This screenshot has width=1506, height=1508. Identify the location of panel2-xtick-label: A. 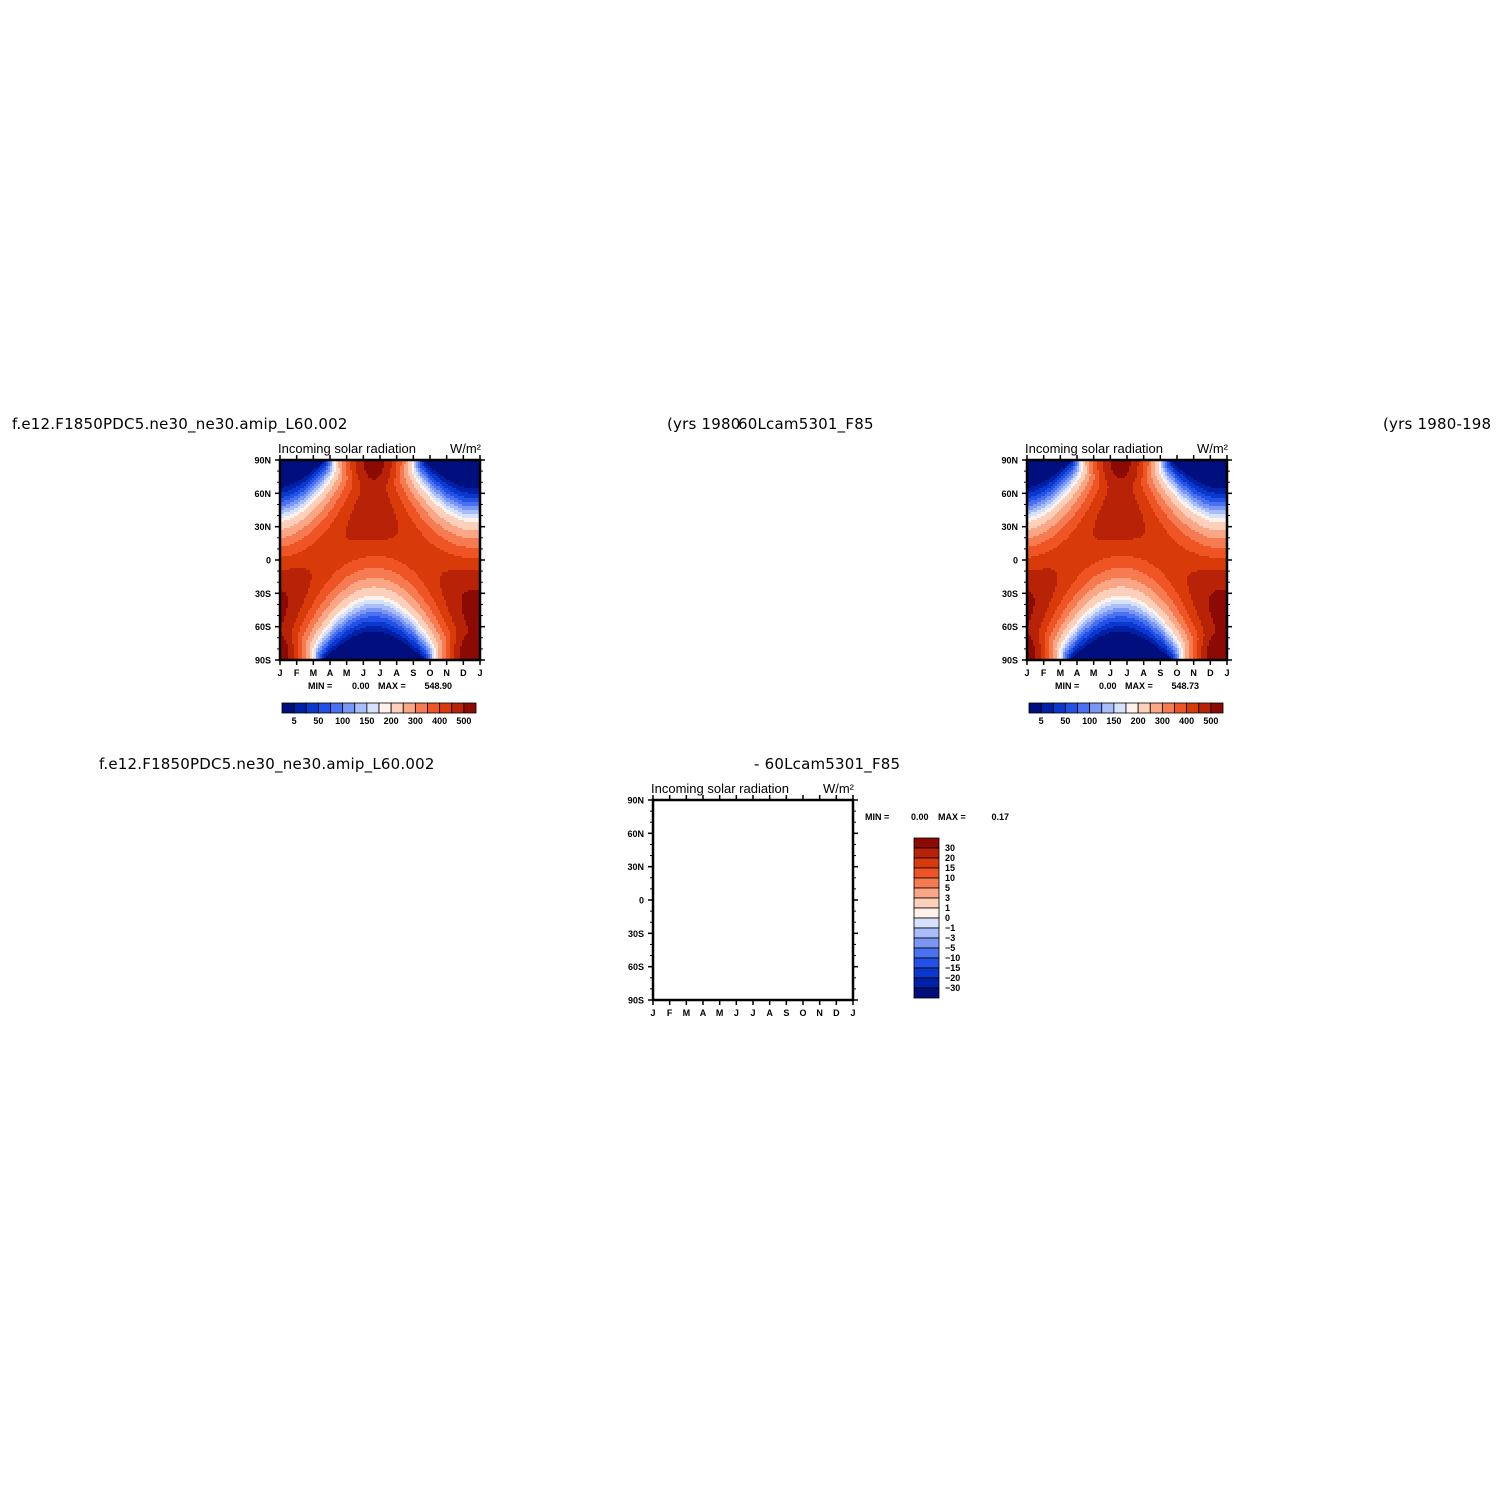
(1077, 673).